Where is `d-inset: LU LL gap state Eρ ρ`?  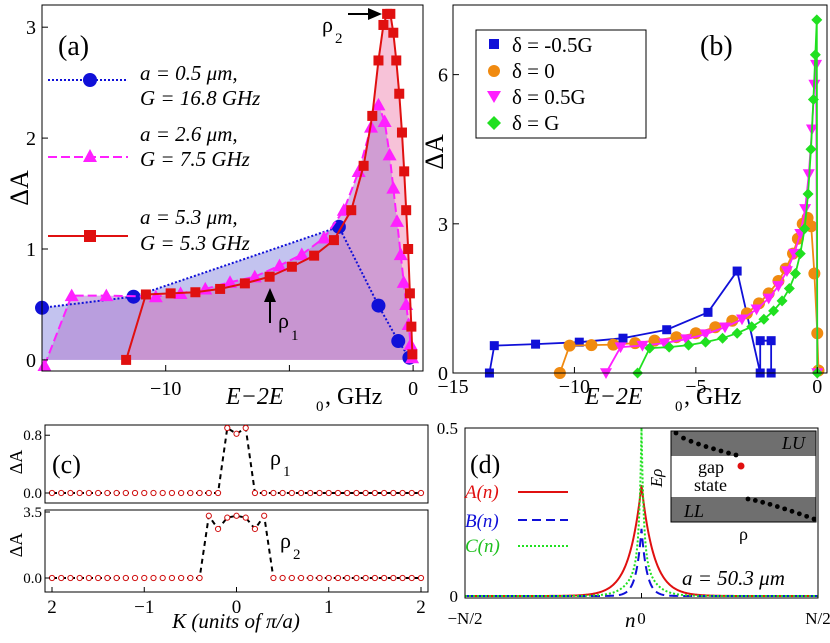 d-inset: LU LL gap state Eρ ρ is located at coordinates (732, 487).